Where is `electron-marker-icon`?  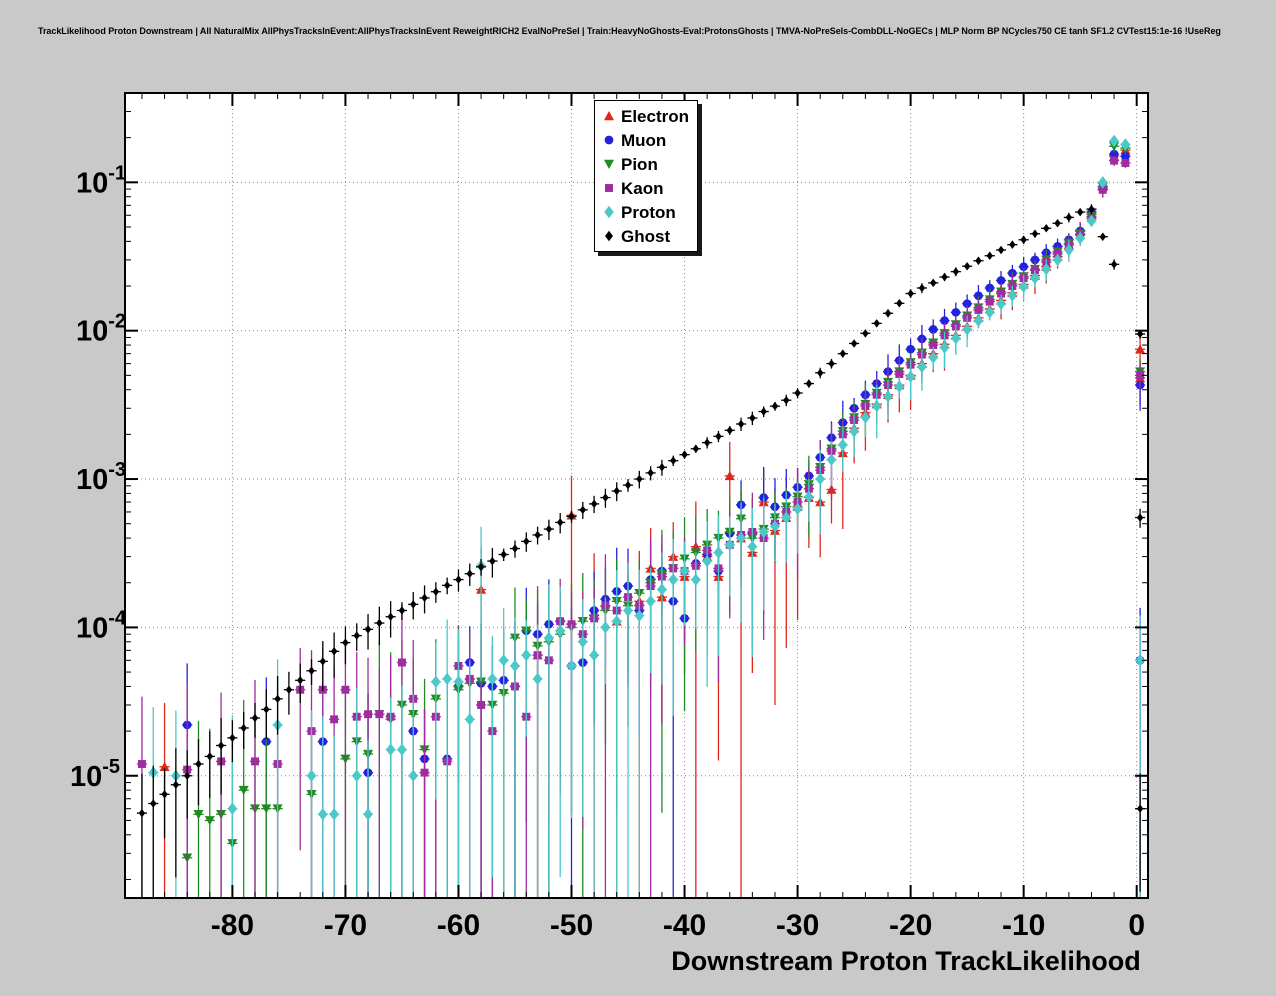
electron-marker-icon is located at coordinates (609, 116).